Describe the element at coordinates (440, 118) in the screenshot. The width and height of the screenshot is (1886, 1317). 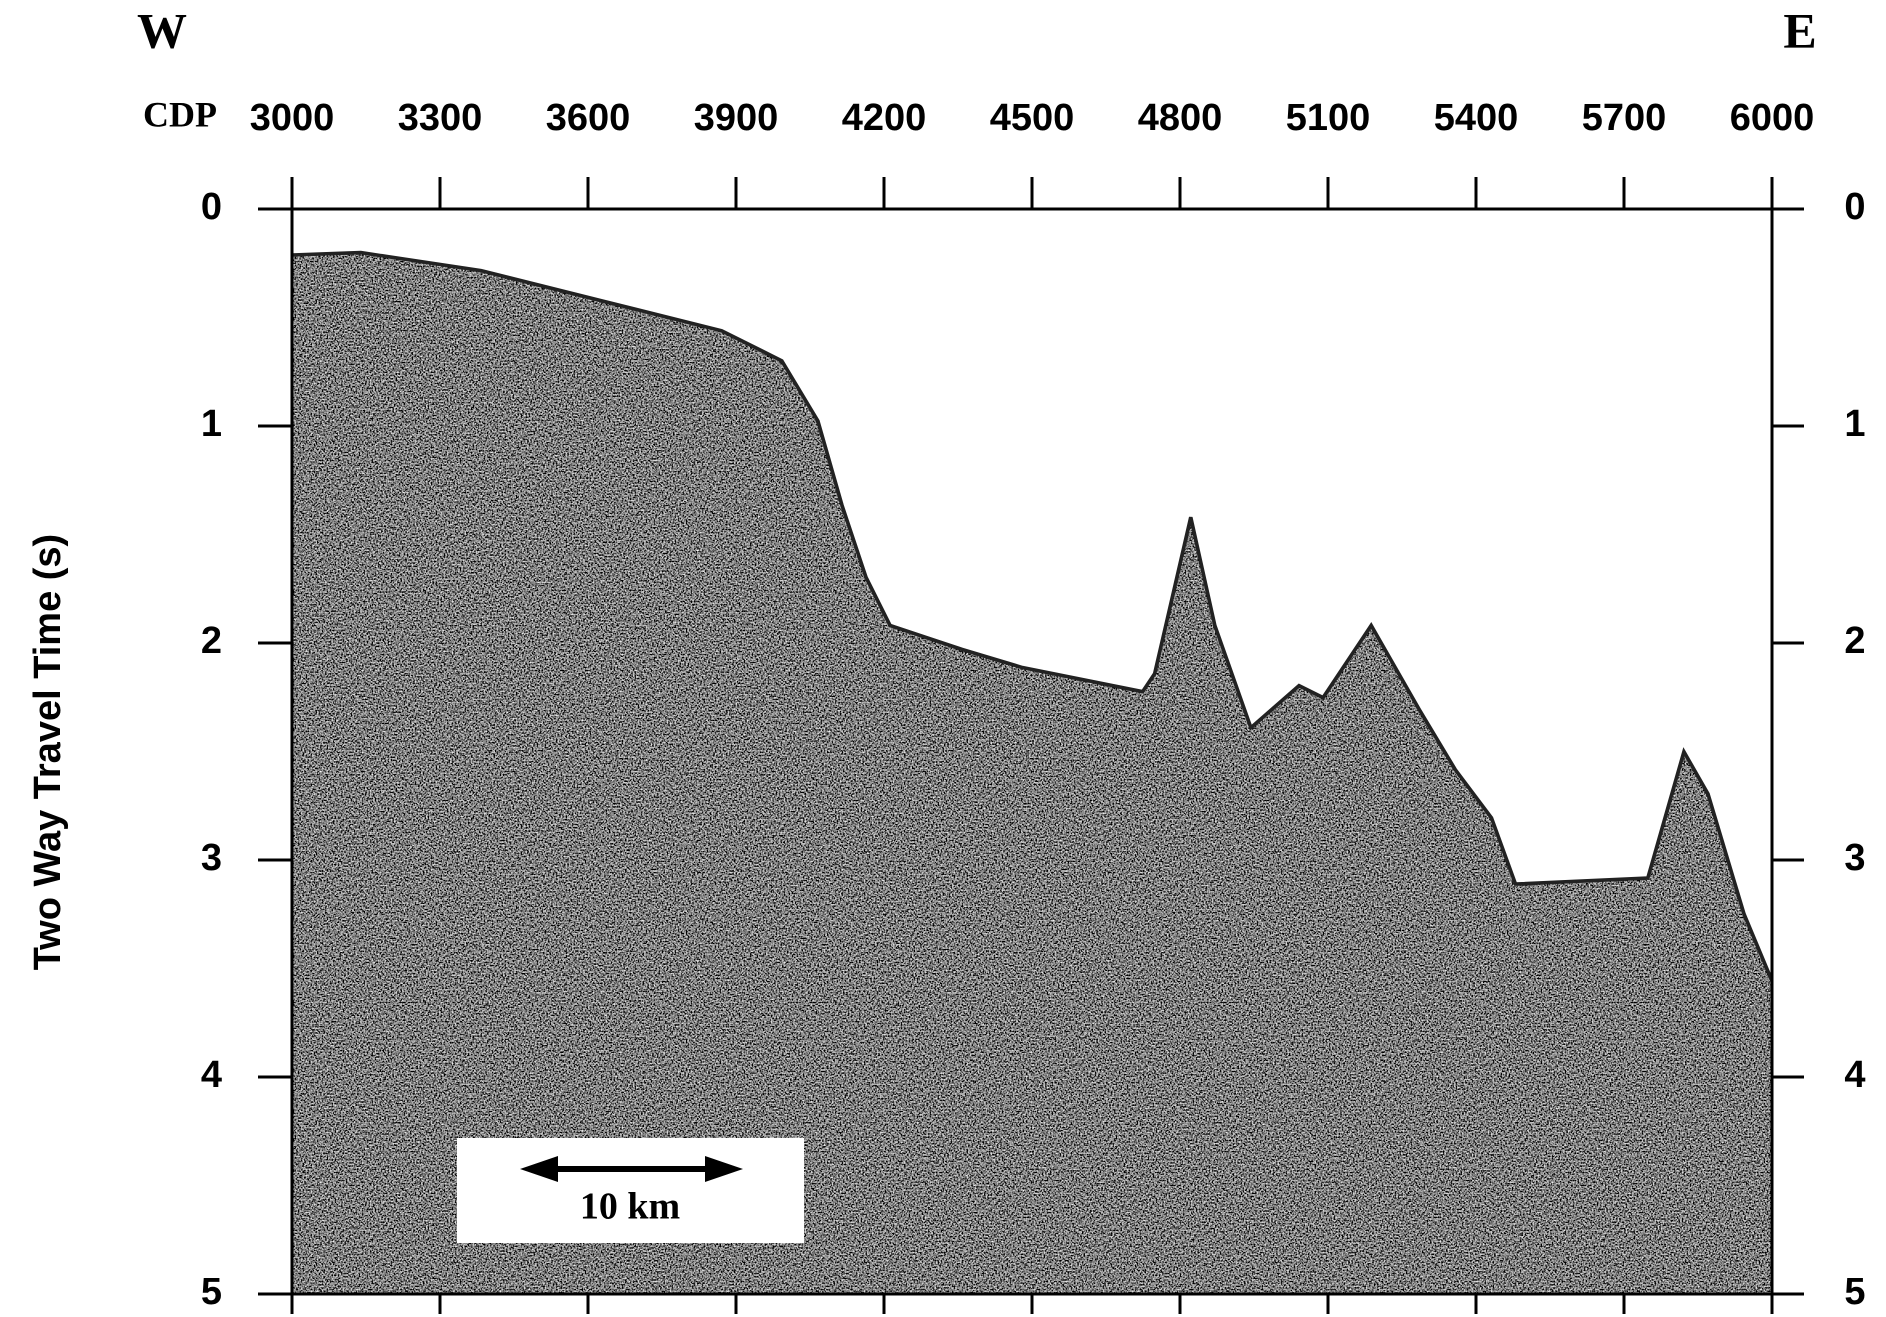
I see `x-tick-label: 3300` at that location.